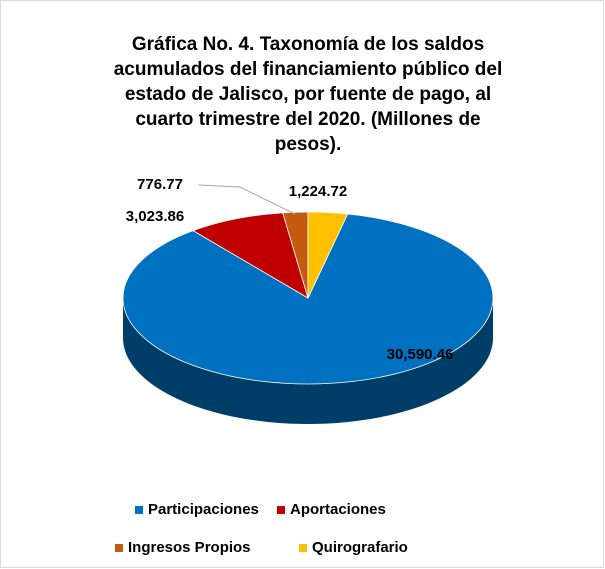  I want to click on data-label: 30,590.46, so click(420, 354).